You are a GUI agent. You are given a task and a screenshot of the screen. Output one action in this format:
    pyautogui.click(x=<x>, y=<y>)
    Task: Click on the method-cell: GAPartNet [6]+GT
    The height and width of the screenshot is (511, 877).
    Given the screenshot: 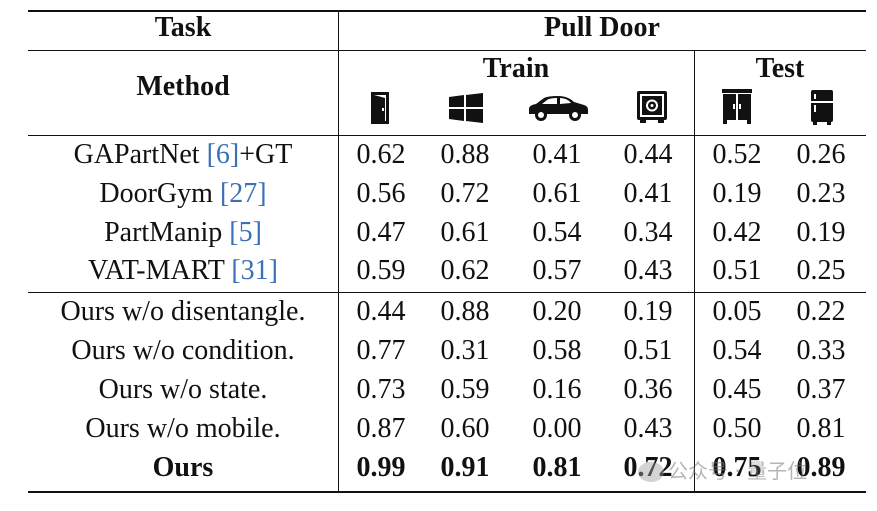 What is the action you would take?
    pyautogui.click(x=183, y=155)
    